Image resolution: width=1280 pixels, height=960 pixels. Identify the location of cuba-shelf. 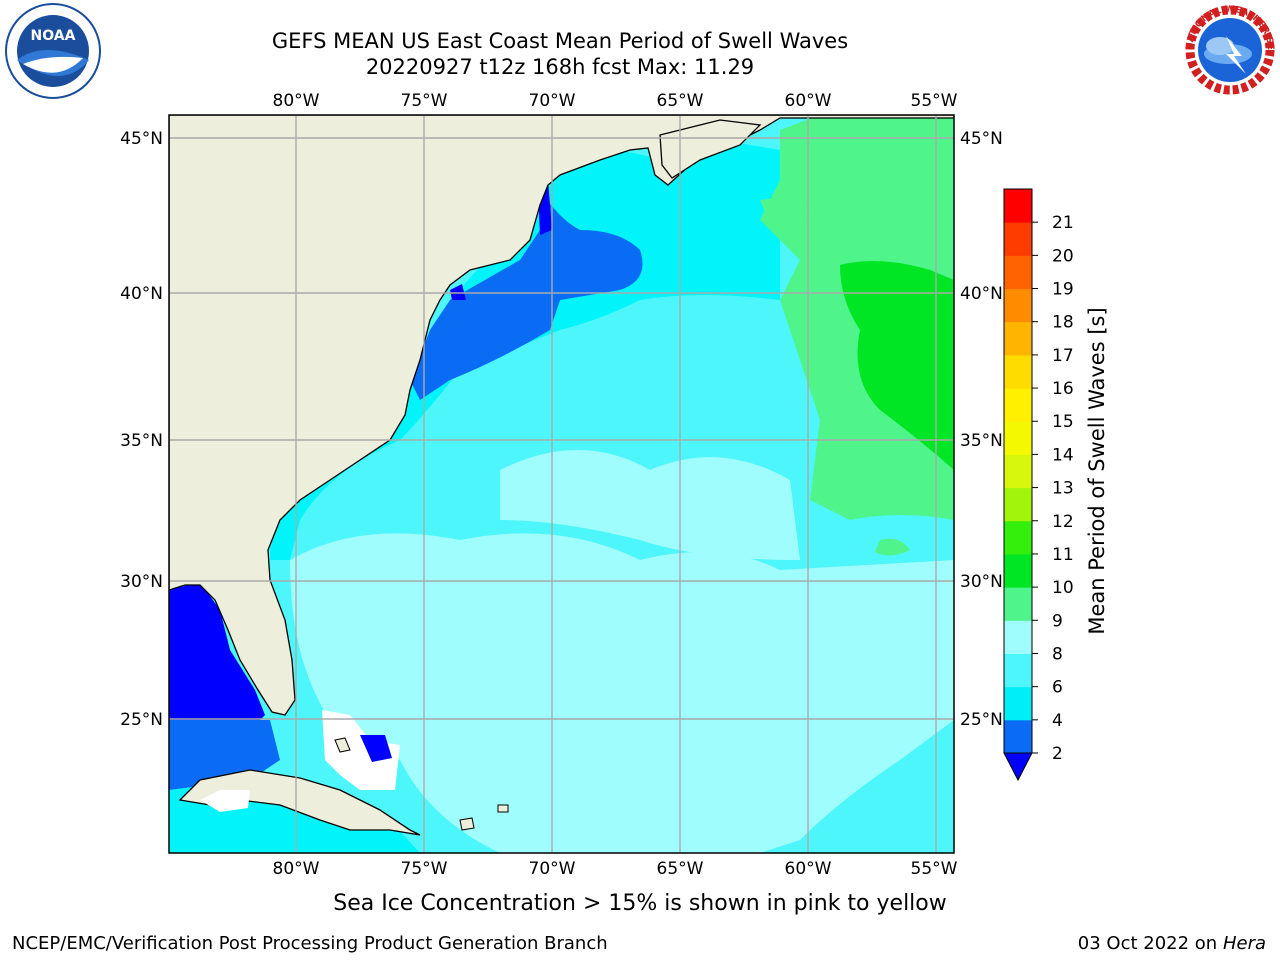
(225, 801).